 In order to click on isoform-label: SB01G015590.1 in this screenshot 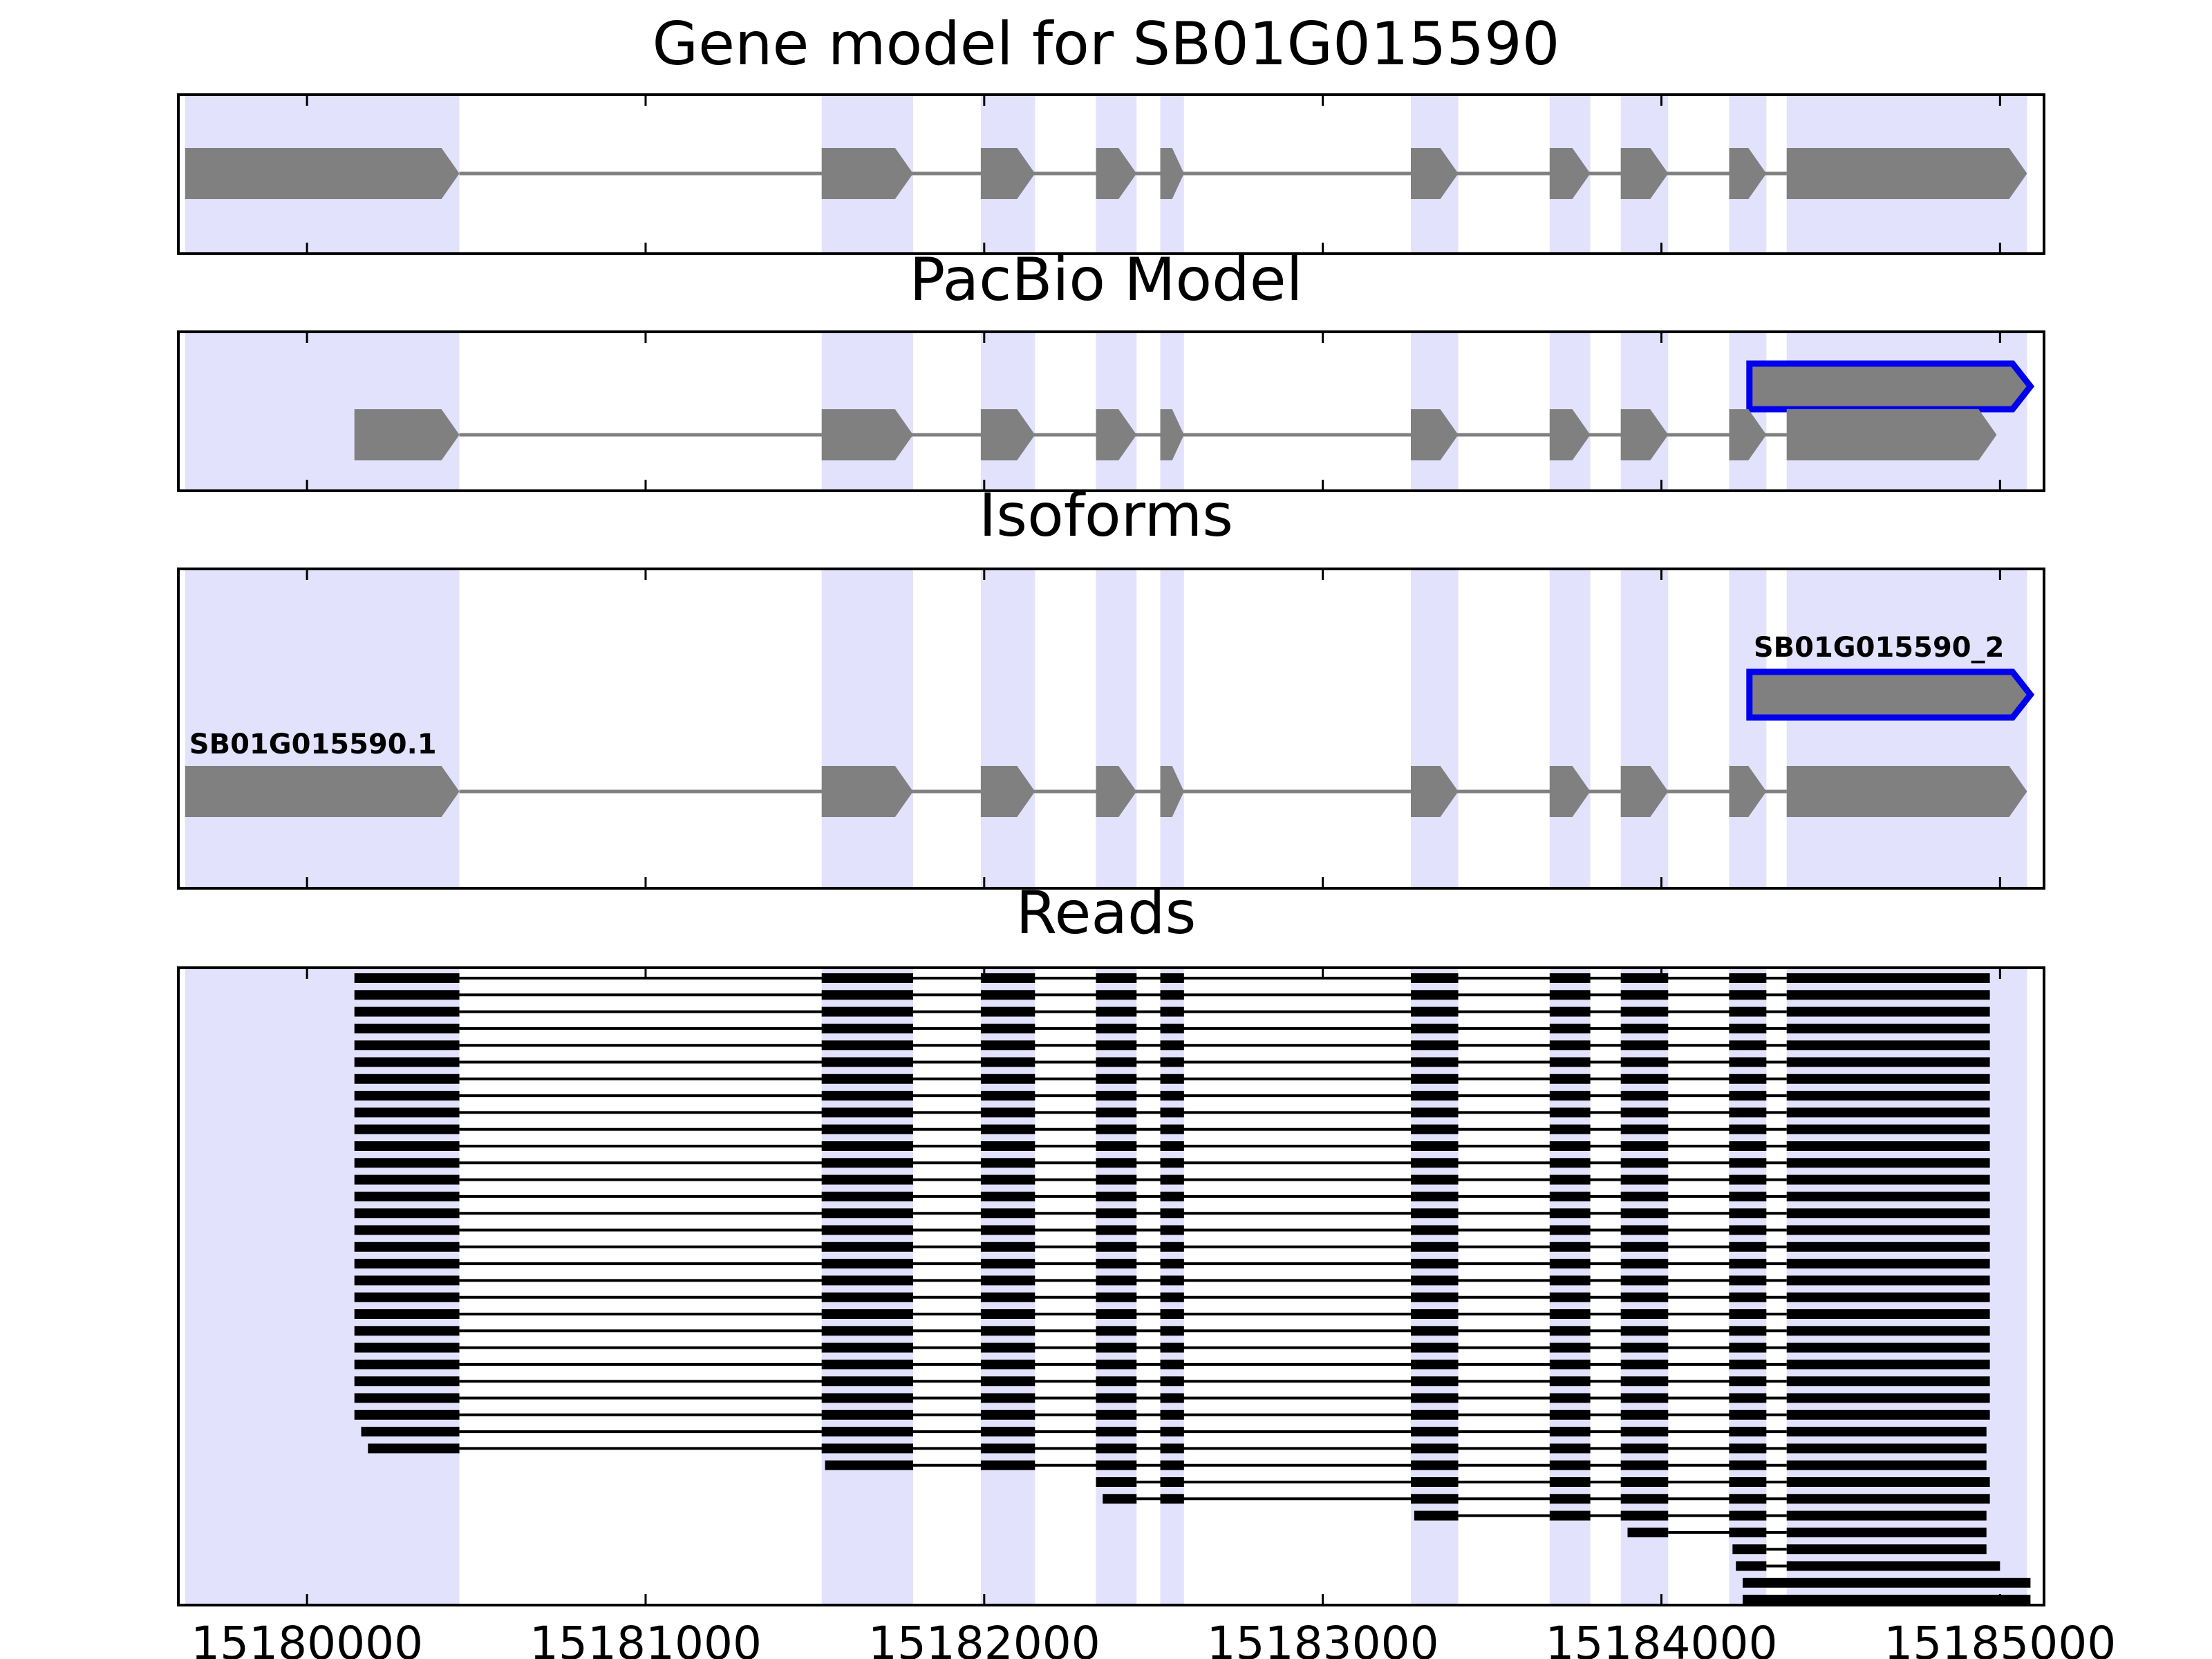, I will do `click(313, 744)`.